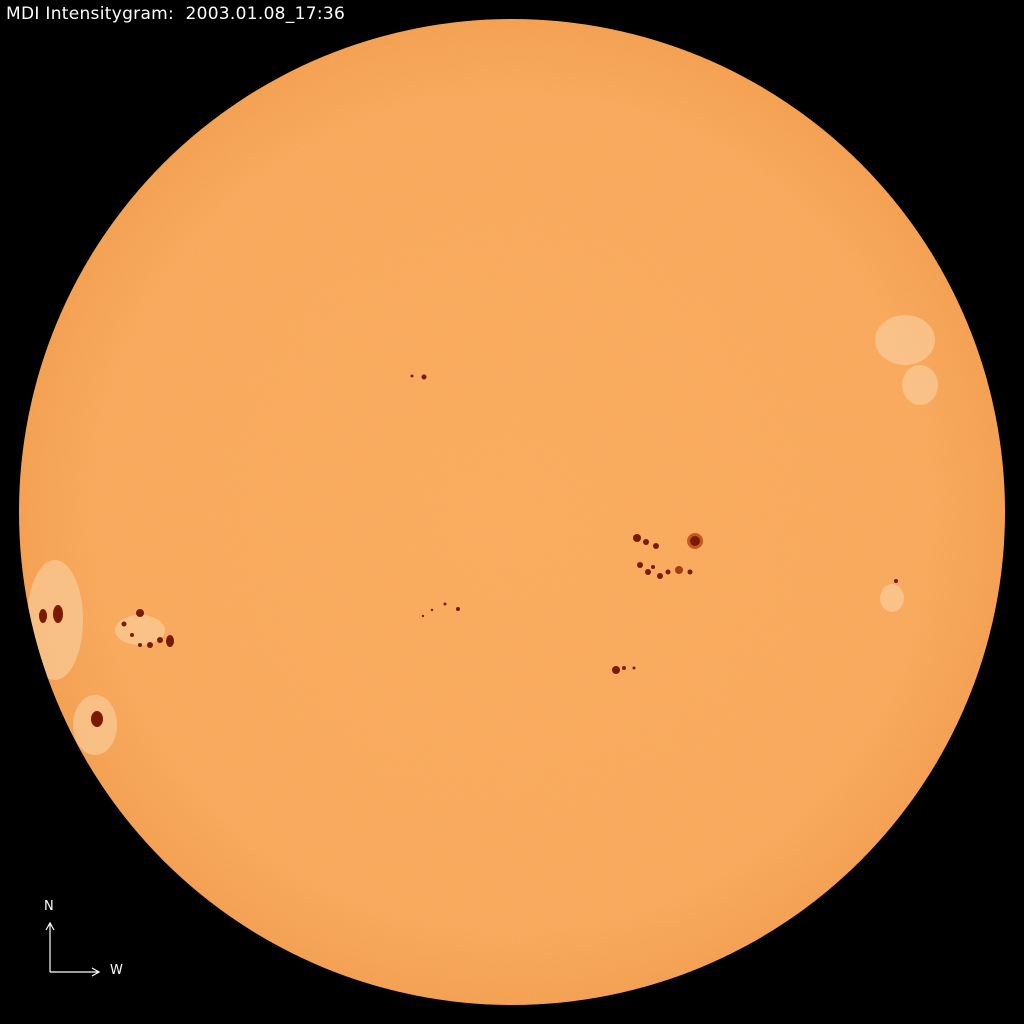 The image size is (1024, 1024). I want to click on compass, so click(73, 949).